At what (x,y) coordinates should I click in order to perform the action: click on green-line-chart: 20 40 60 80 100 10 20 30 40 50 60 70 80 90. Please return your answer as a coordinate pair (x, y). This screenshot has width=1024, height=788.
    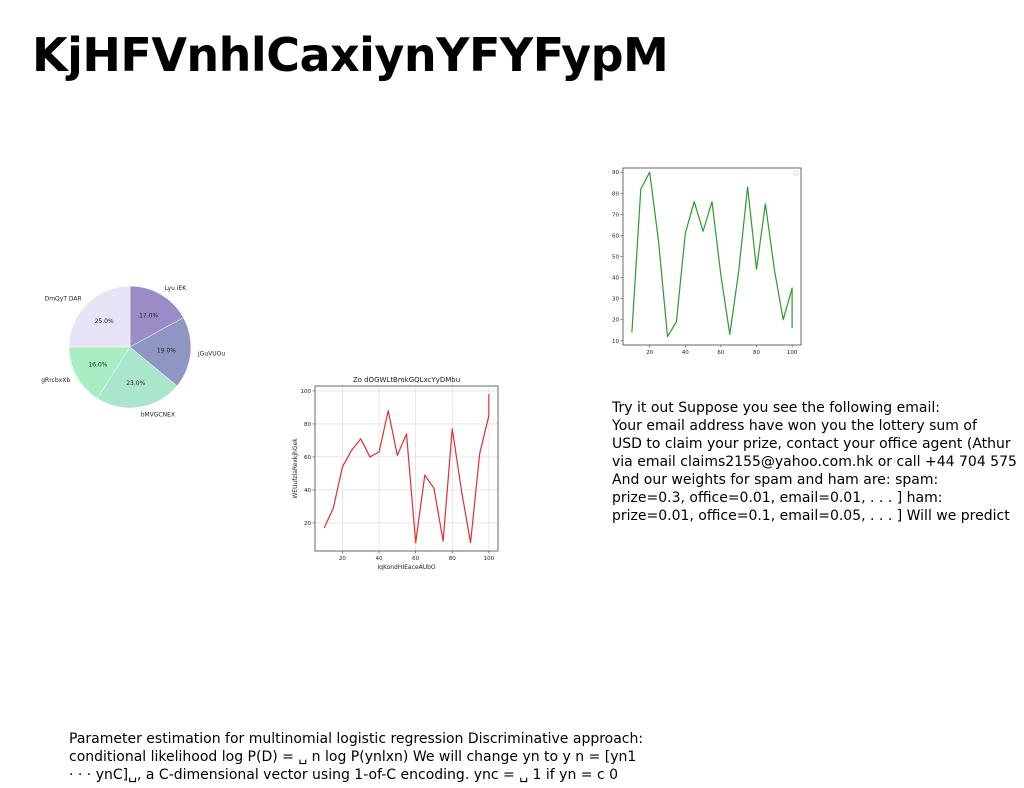
    Looking at the image, I should click on (707, 261).